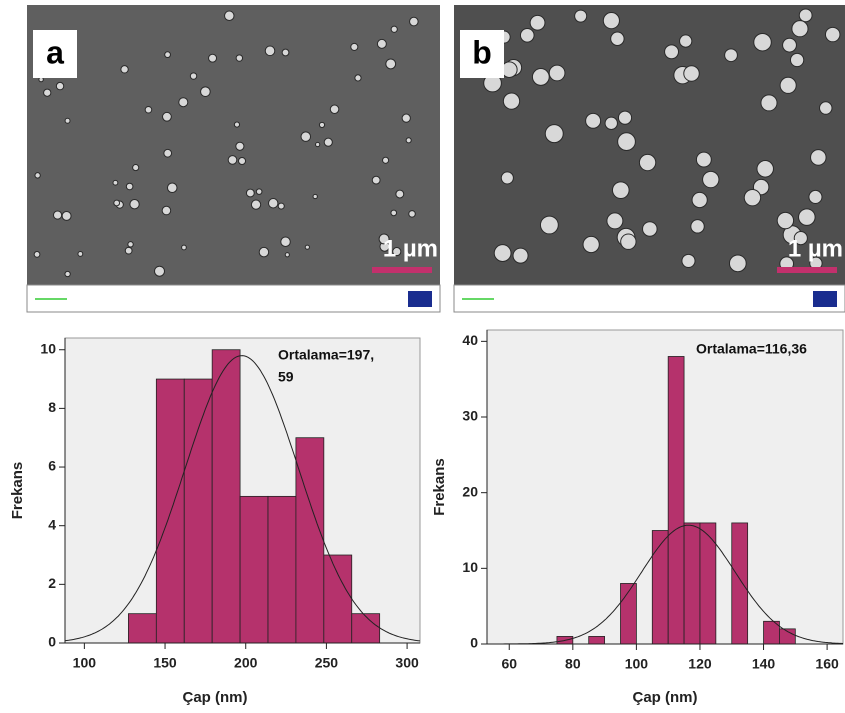 Image resolution: width=845 pixels, height=713 pixels. What do you see at coordinates (52, 583) in the screenshot?
I see `y-tick-label: 2` at bounding box center [52, 583].